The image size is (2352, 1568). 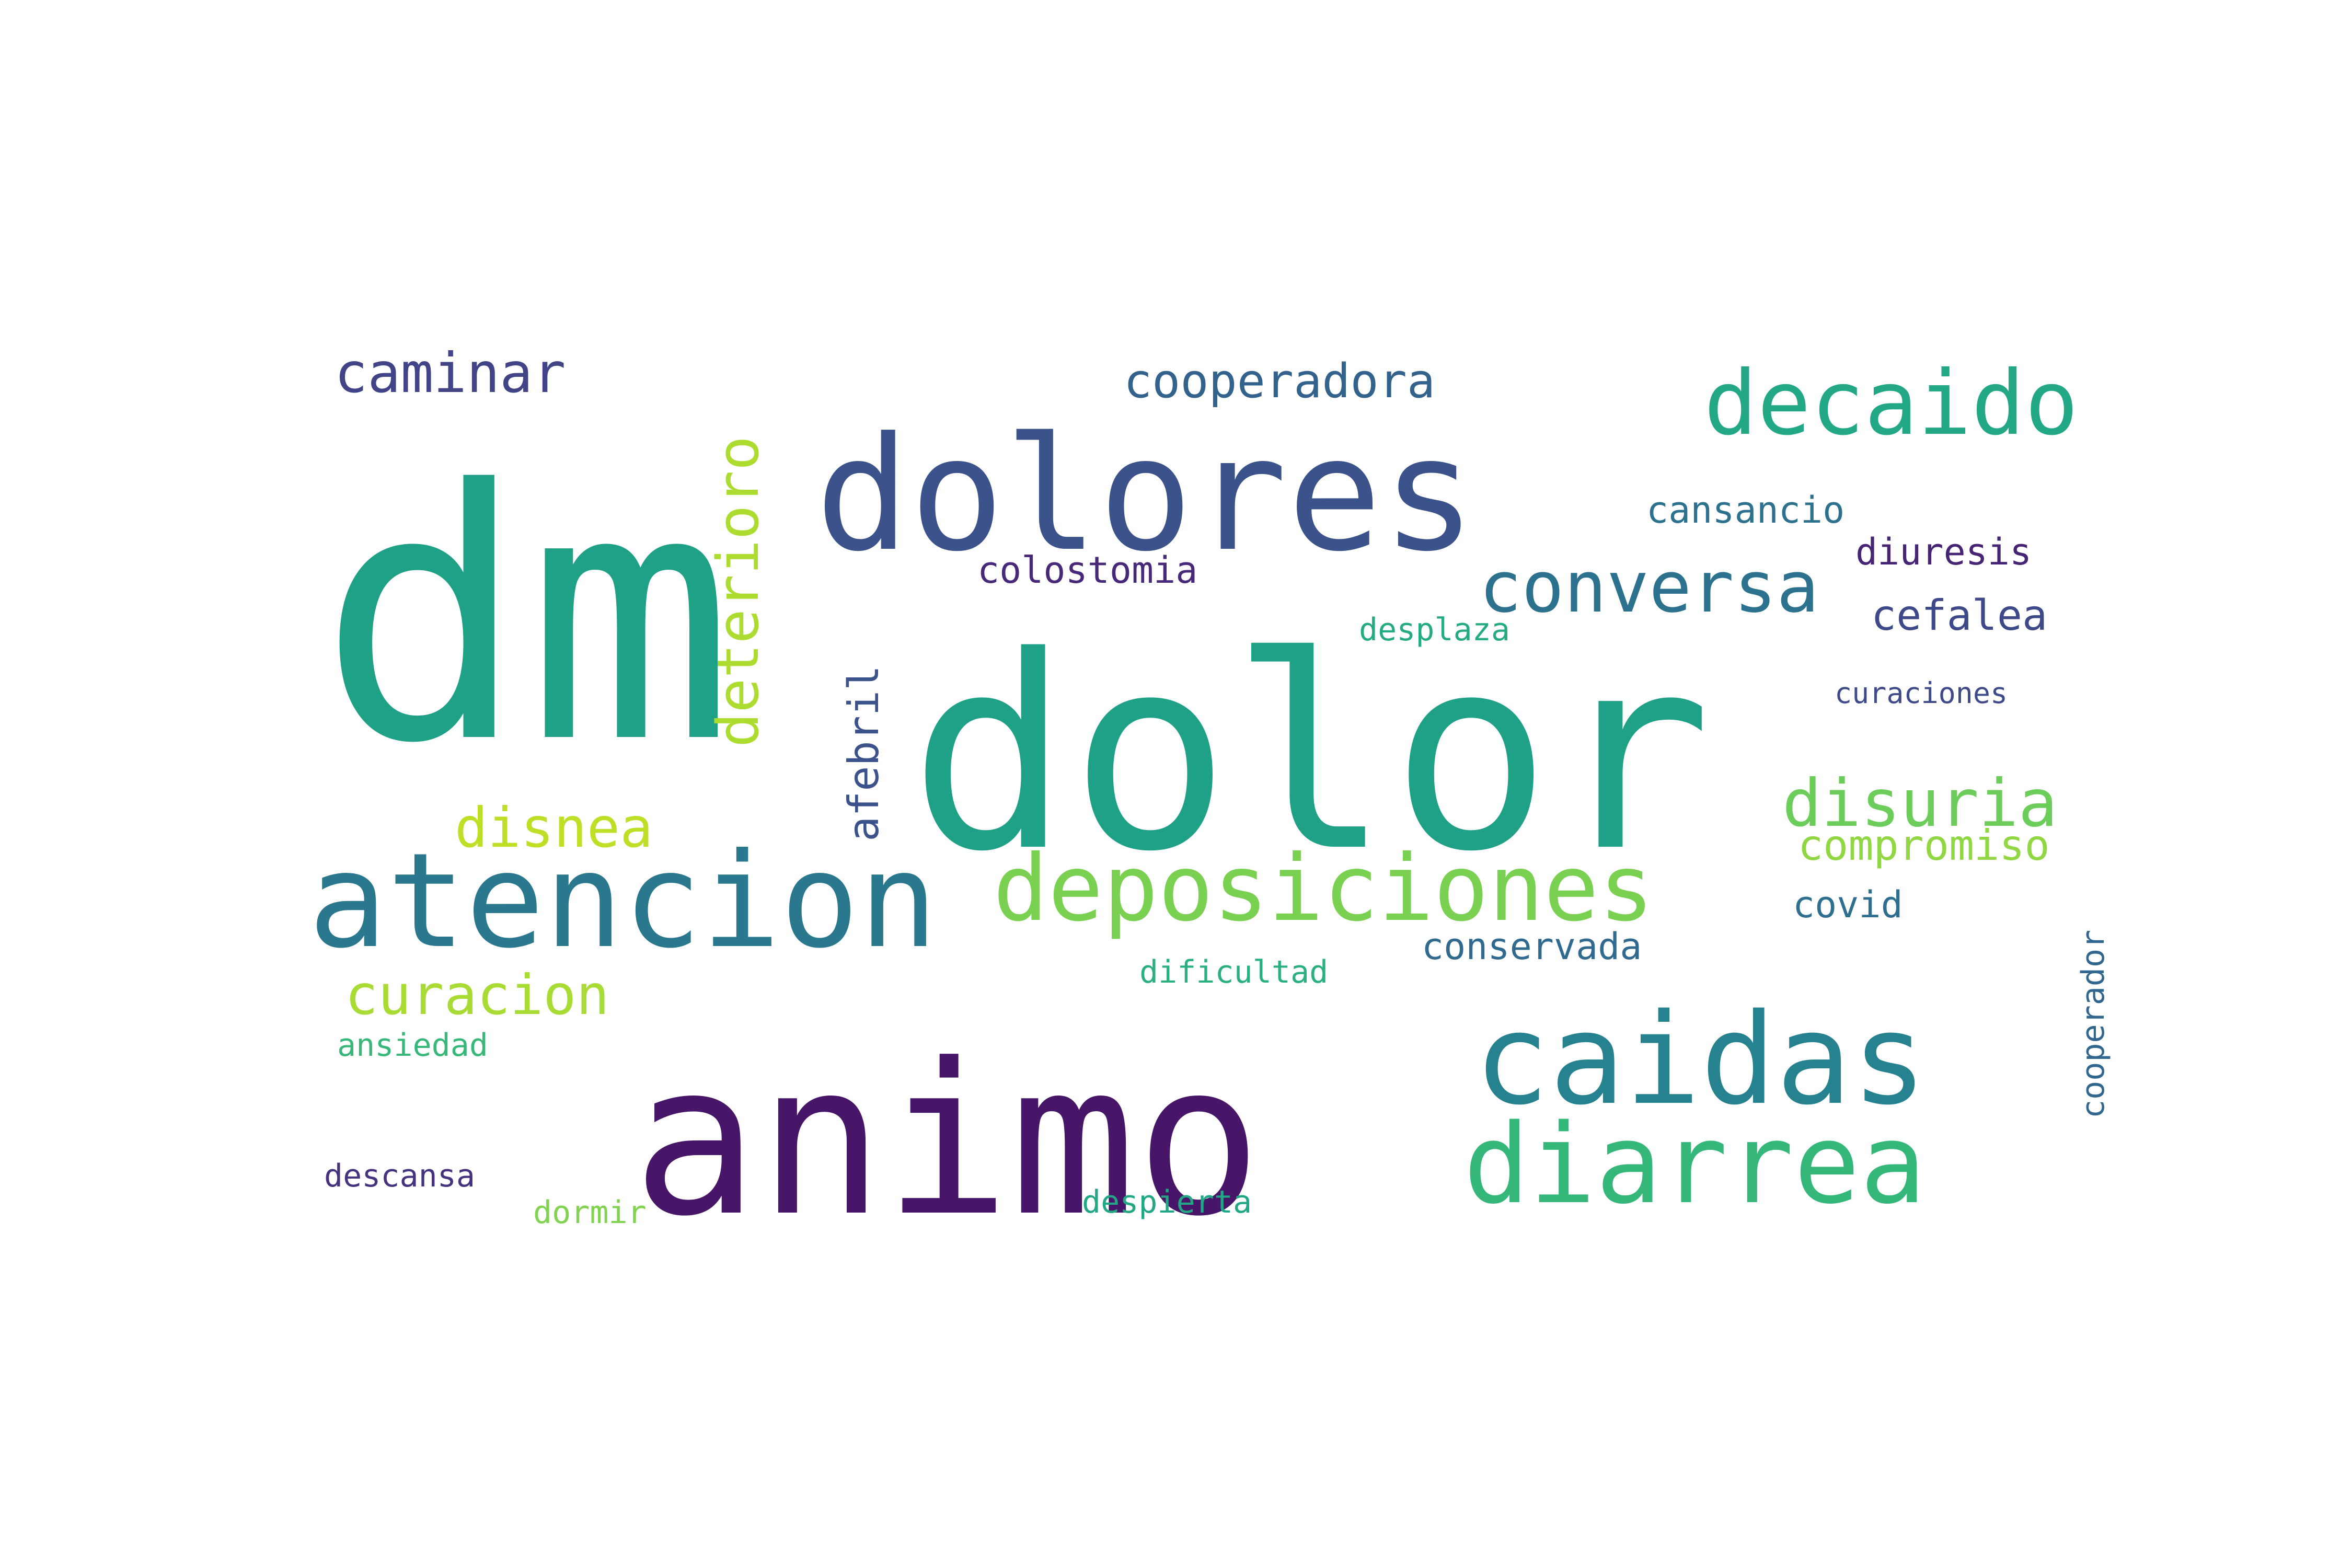 What do you see at coordinates (1532, 946) in the screenshot?
I see `word-conservada: conservada` at bounding box center [1532, 946].